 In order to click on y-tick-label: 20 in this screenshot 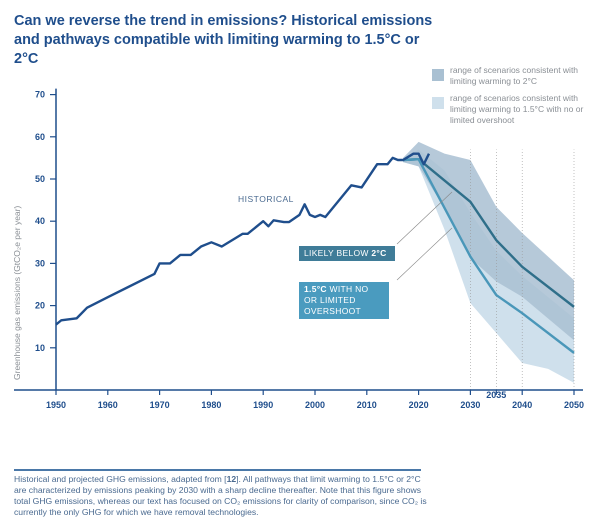, I will do `click(40, 306)`.